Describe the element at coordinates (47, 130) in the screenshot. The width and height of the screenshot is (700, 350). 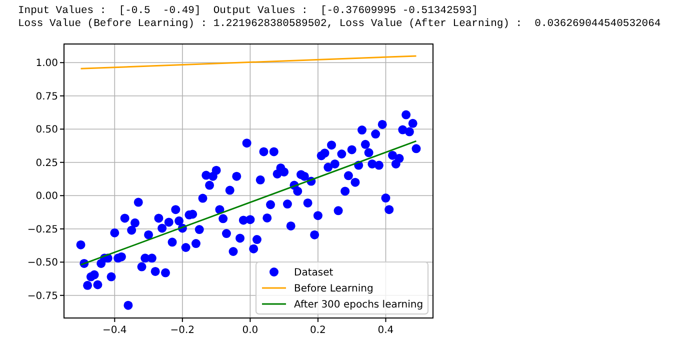
I see `y-tick-label: 0.50` at that location.